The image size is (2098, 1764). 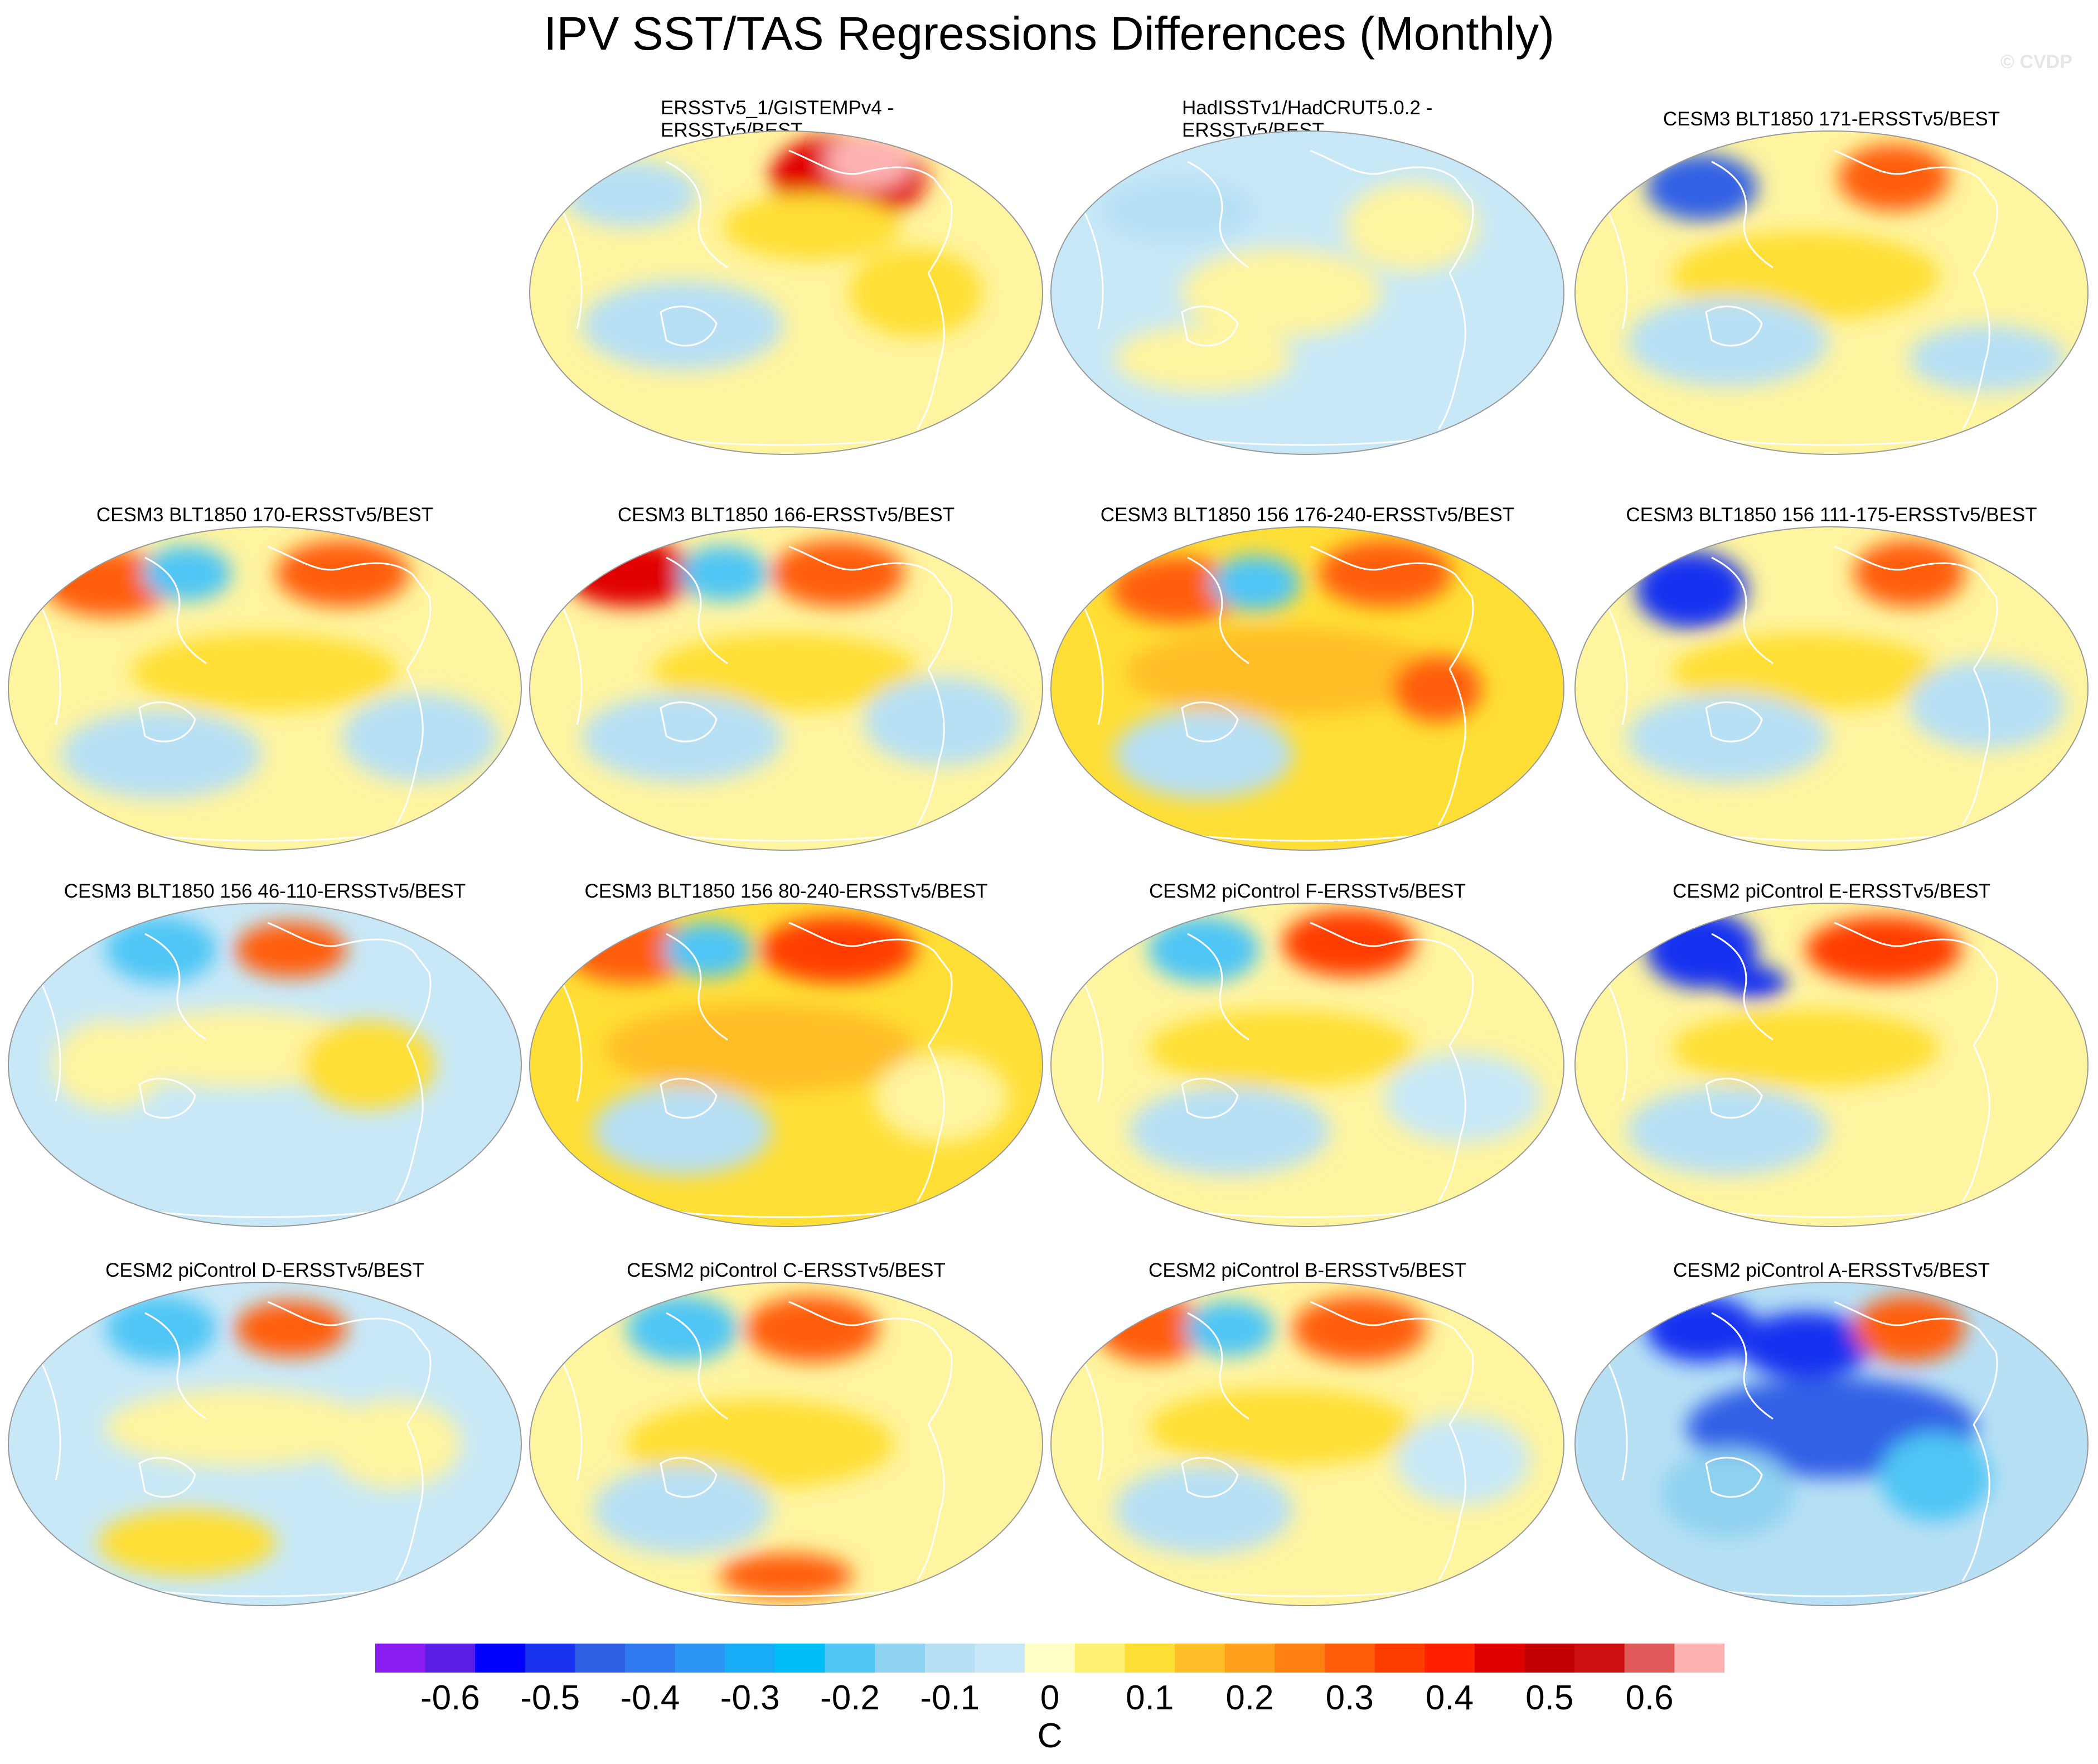 I want to click on panel-title: CESM2 piControl E-ERSSTv5/BEST, so click(x=1832, y=891).